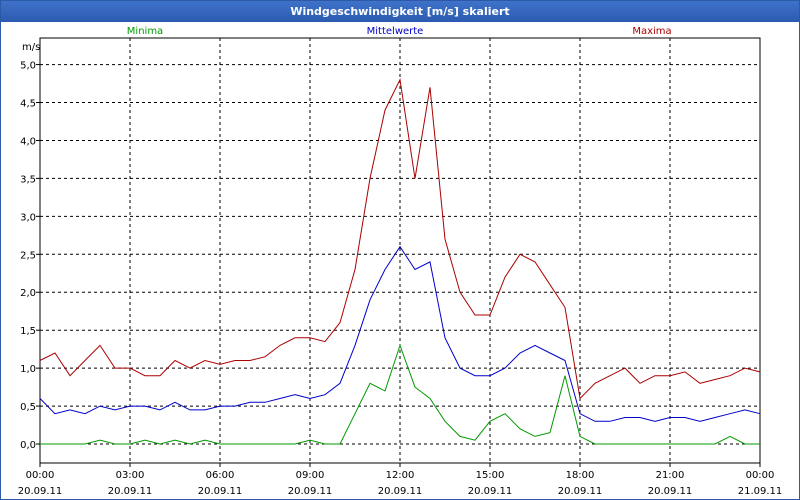 The width and height of the screenshot is (800, 500). Describe the element at coordinates (395, 31) in the screenshot. I see `legend-mittelwerte: Mittelwerte` at that location.